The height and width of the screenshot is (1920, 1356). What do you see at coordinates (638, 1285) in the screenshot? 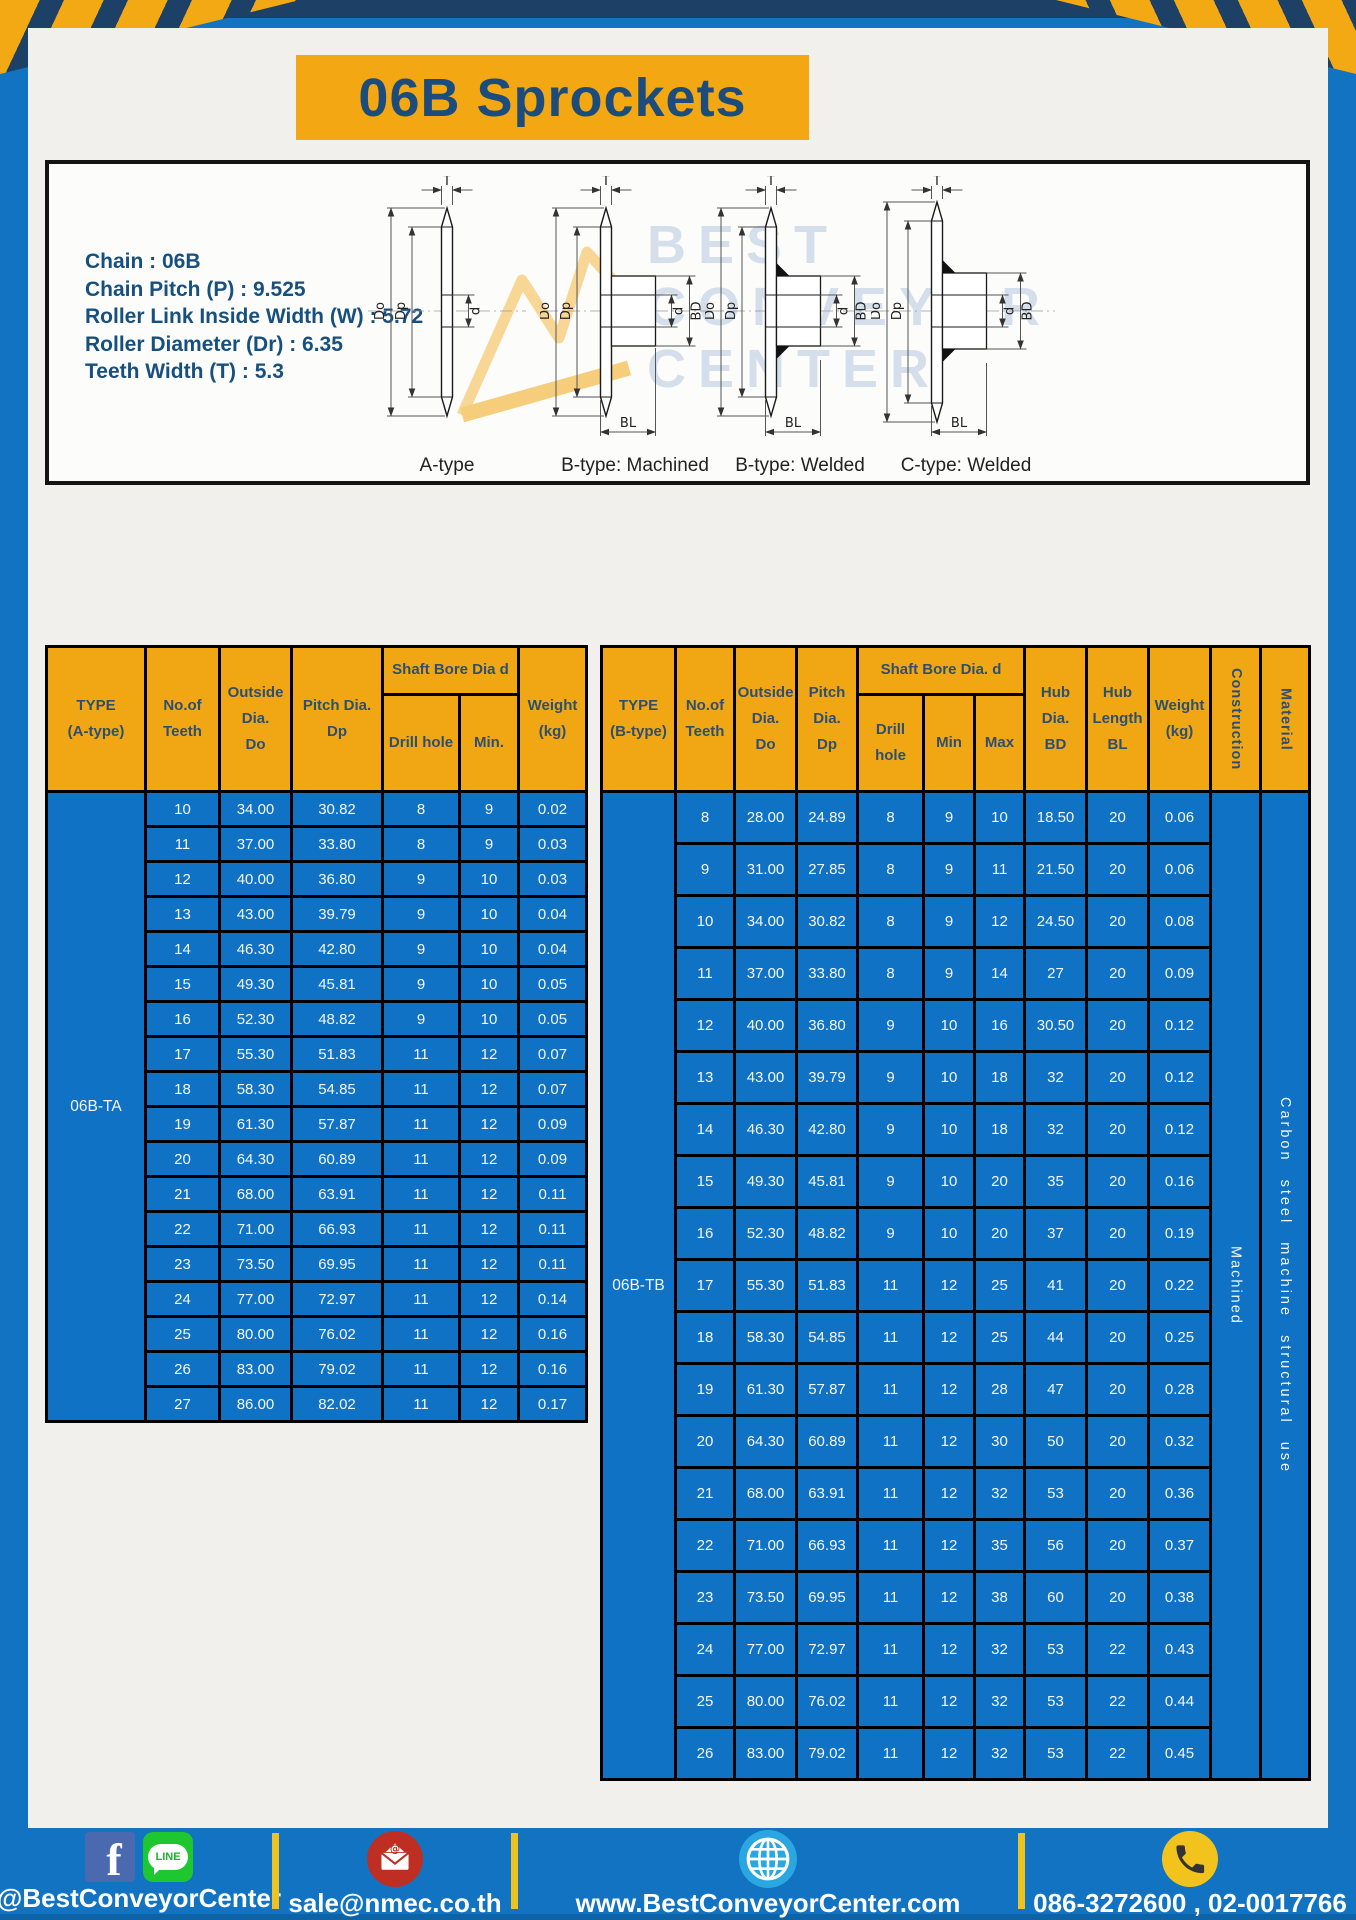
I see `table-b-type-cell: 06B-TB` at bounding box center [638, 1285].